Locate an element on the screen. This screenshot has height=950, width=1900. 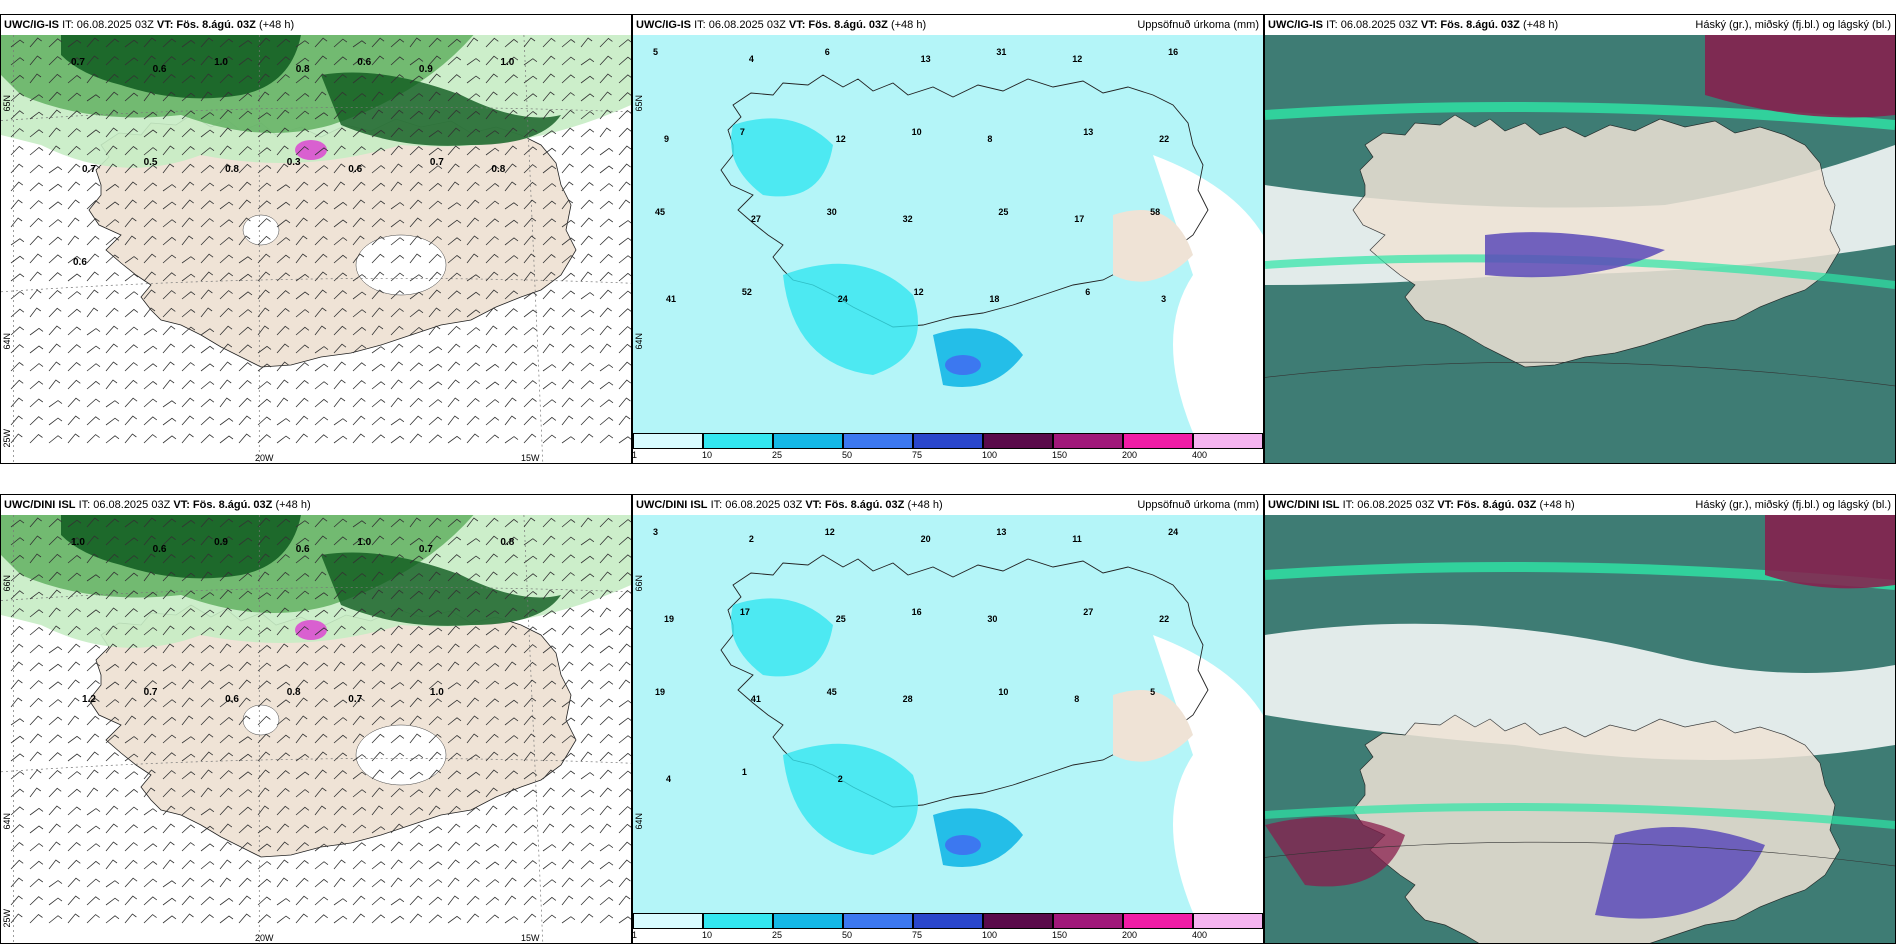
graticule-line is located at coordinates (316, 765).